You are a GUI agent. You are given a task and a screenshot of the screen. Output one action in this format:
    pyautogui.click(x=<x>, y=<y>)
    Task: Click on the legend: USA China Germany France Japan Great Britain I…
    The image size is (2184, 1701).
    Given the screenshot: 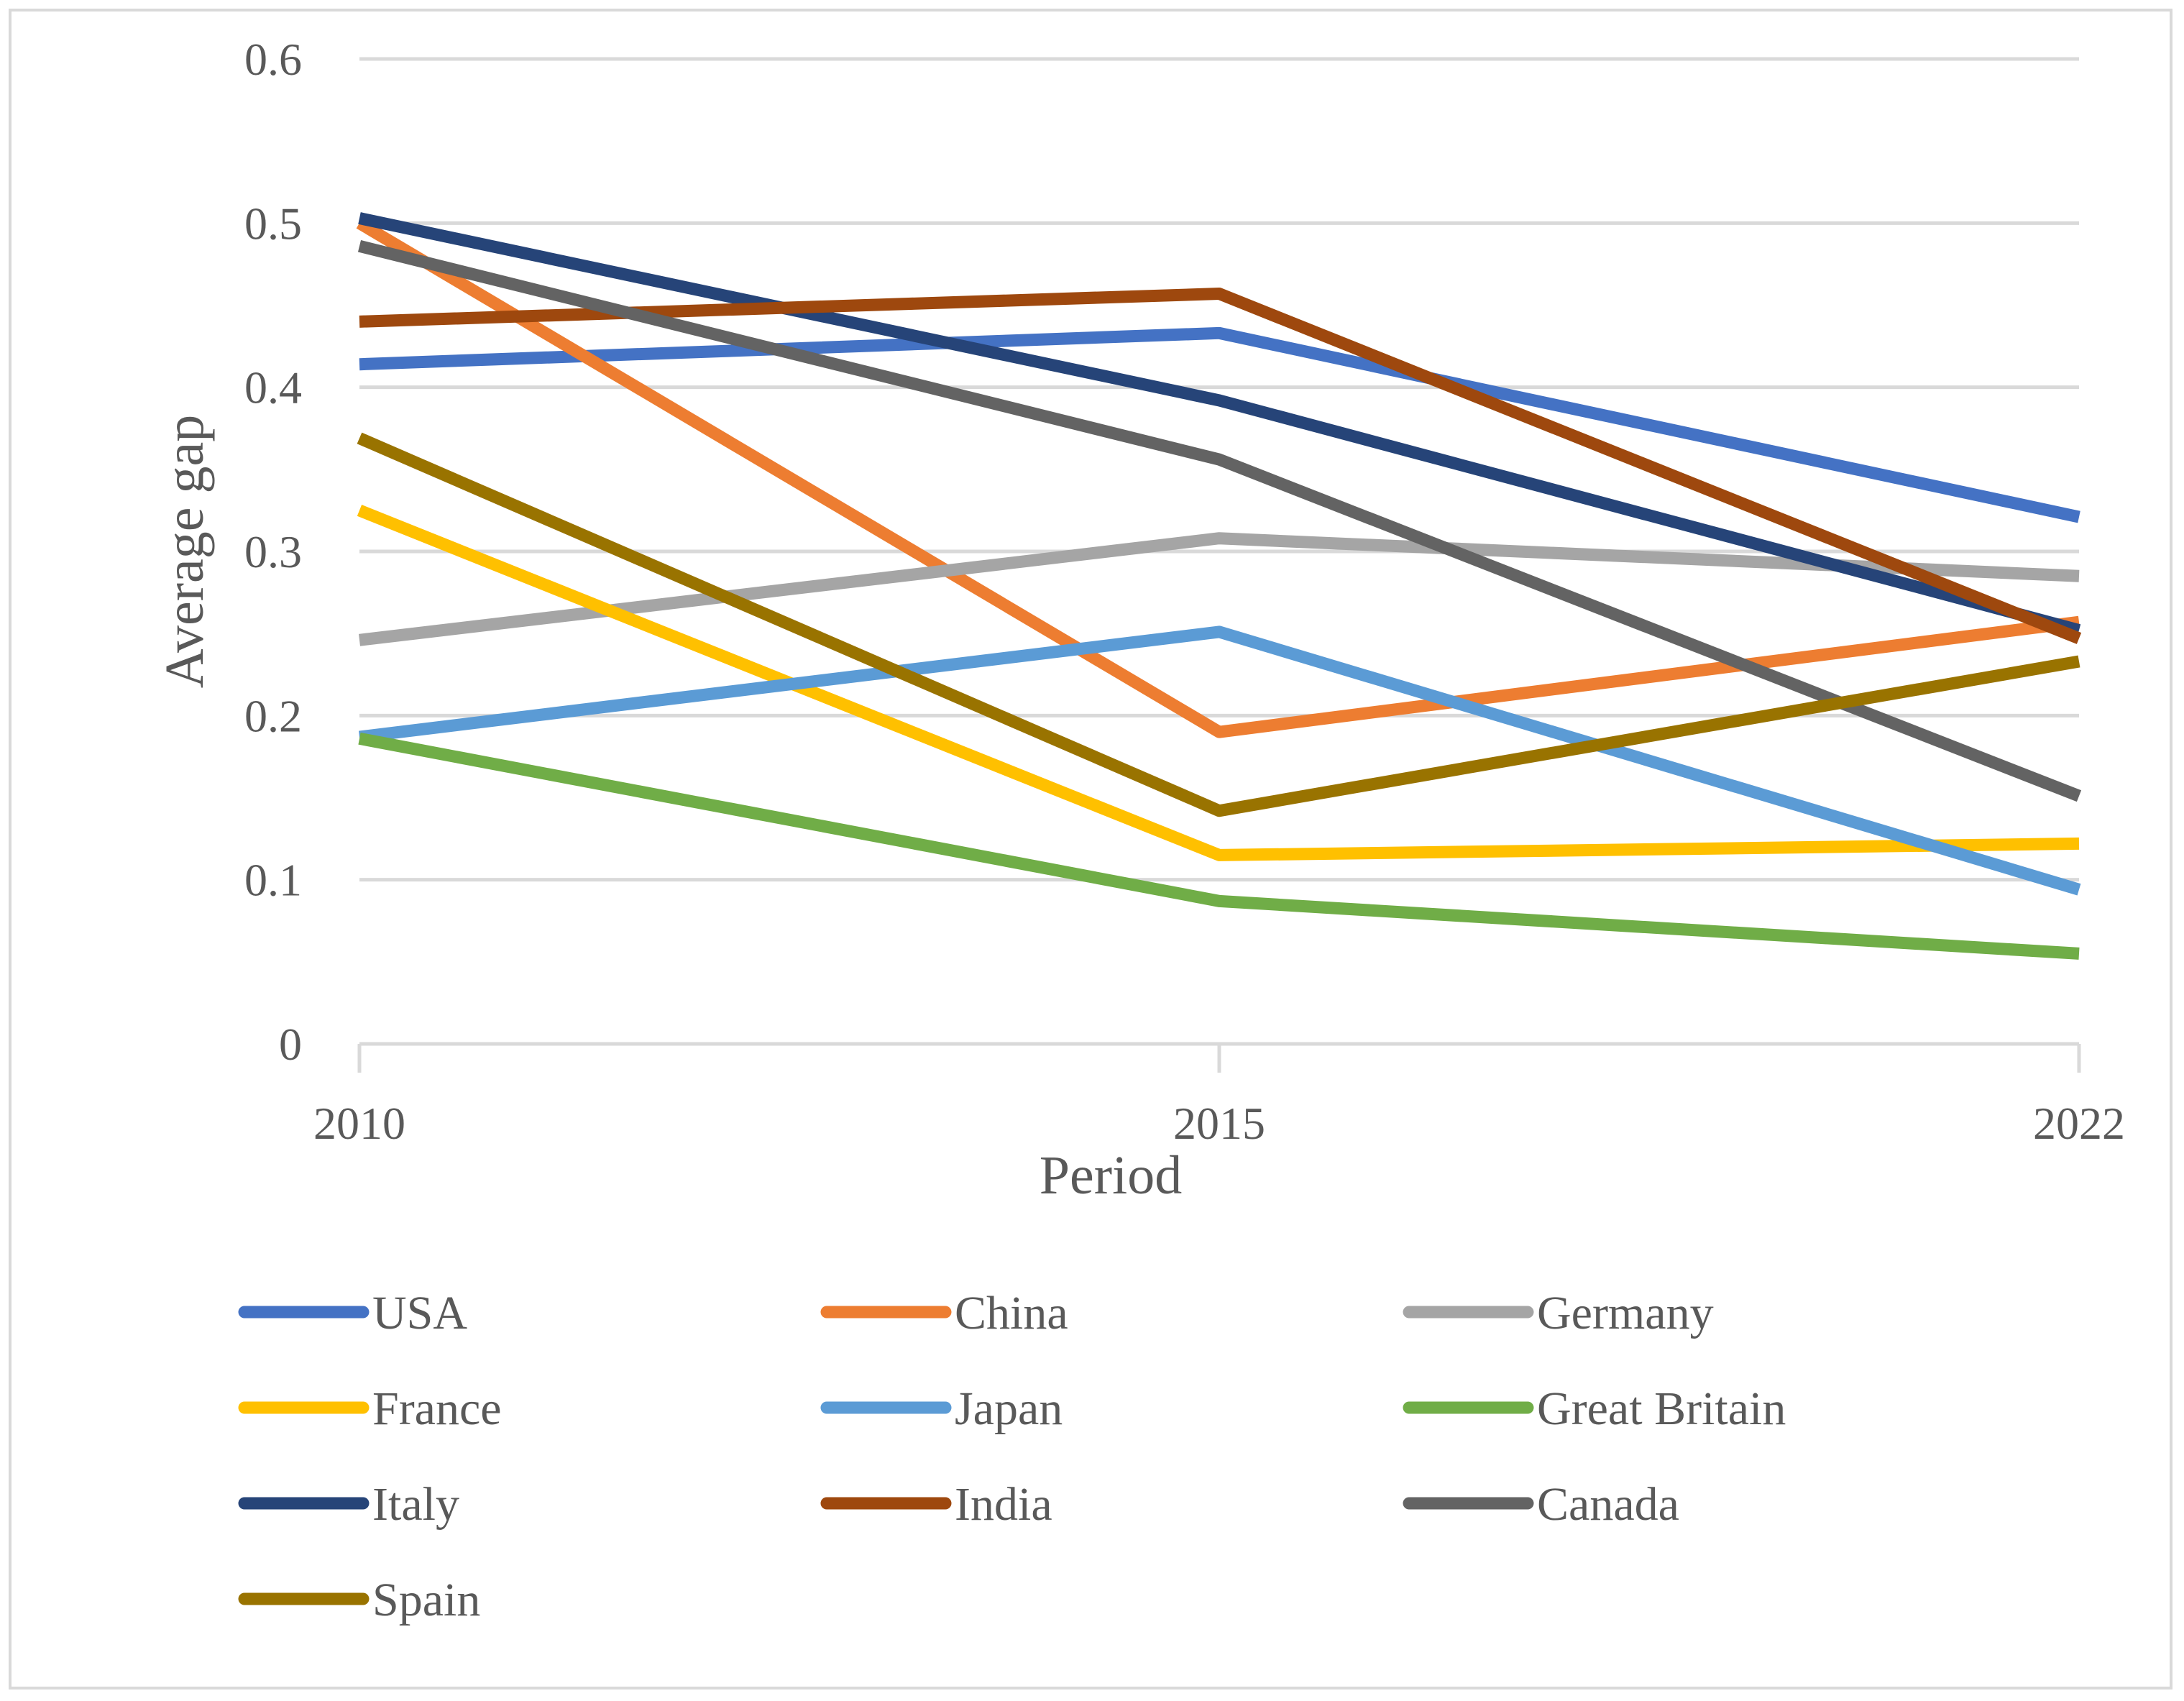 What is the action you would take?
    pyautogui.click(x=1012, y=1456)
    